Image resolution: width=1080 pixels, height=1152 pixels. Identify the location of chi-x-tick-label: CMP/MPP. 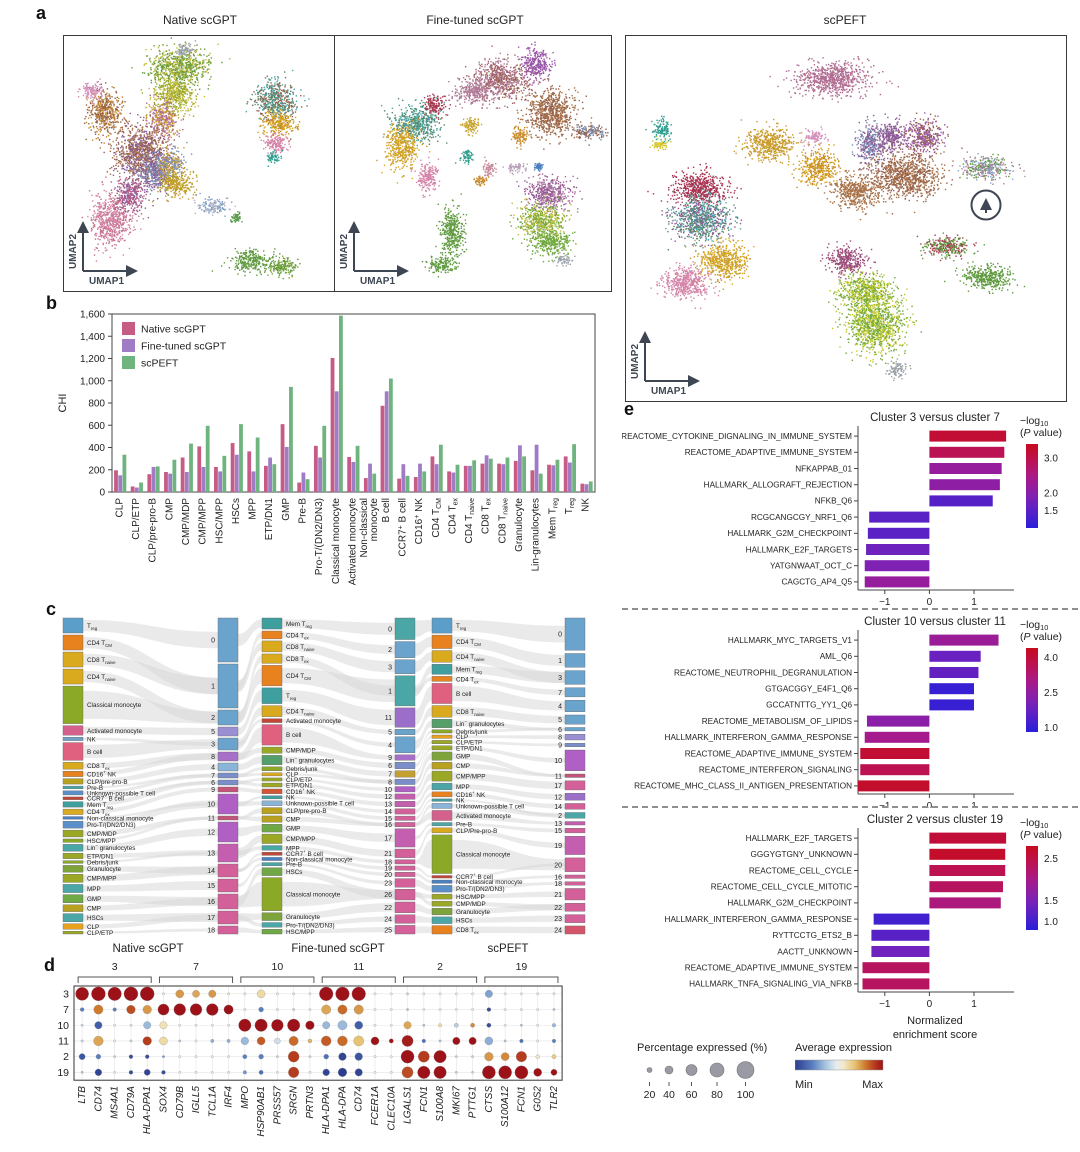
(203, 521).